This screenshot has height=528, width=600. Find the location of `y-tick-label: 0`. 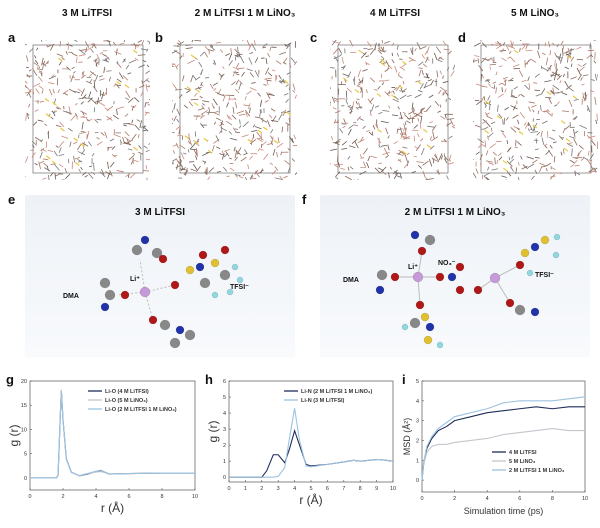

y-tick-label: 0 is located at coordinates (25, 479).